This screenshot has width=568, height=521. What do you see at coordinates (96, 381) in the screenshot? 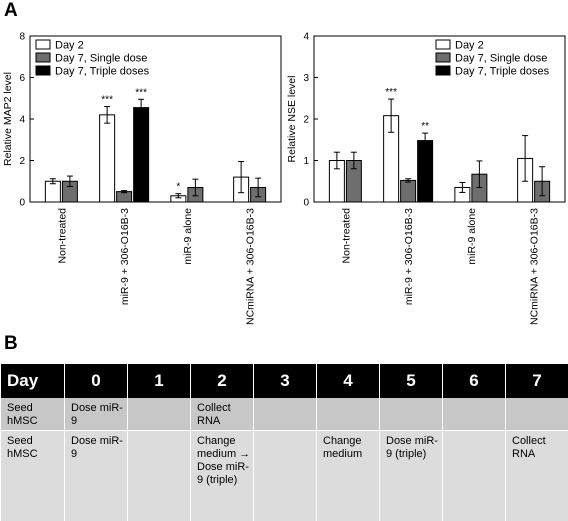
I see `schedule-header-day-0: 0` at bounding box center [96, 381].